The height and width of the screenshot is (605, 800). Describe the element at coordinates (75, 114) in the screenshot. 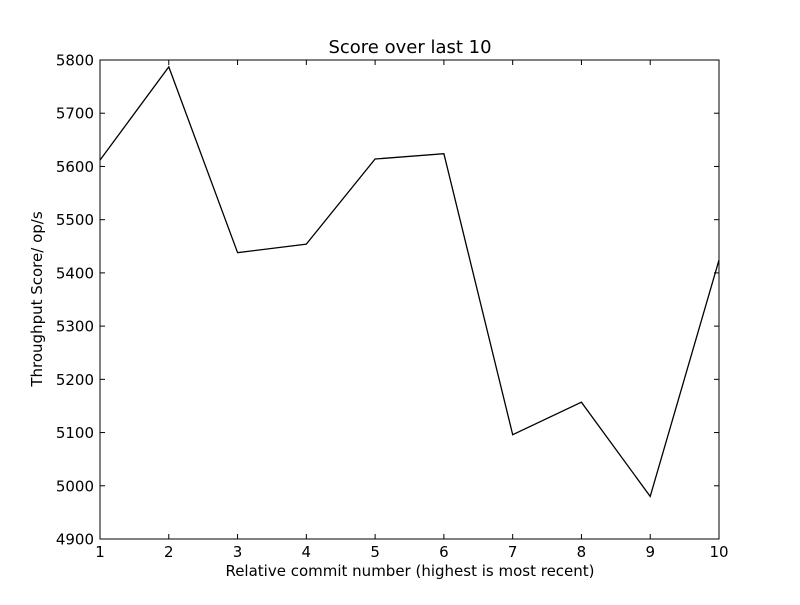

I see `y-tick-label: 5700` at that location.